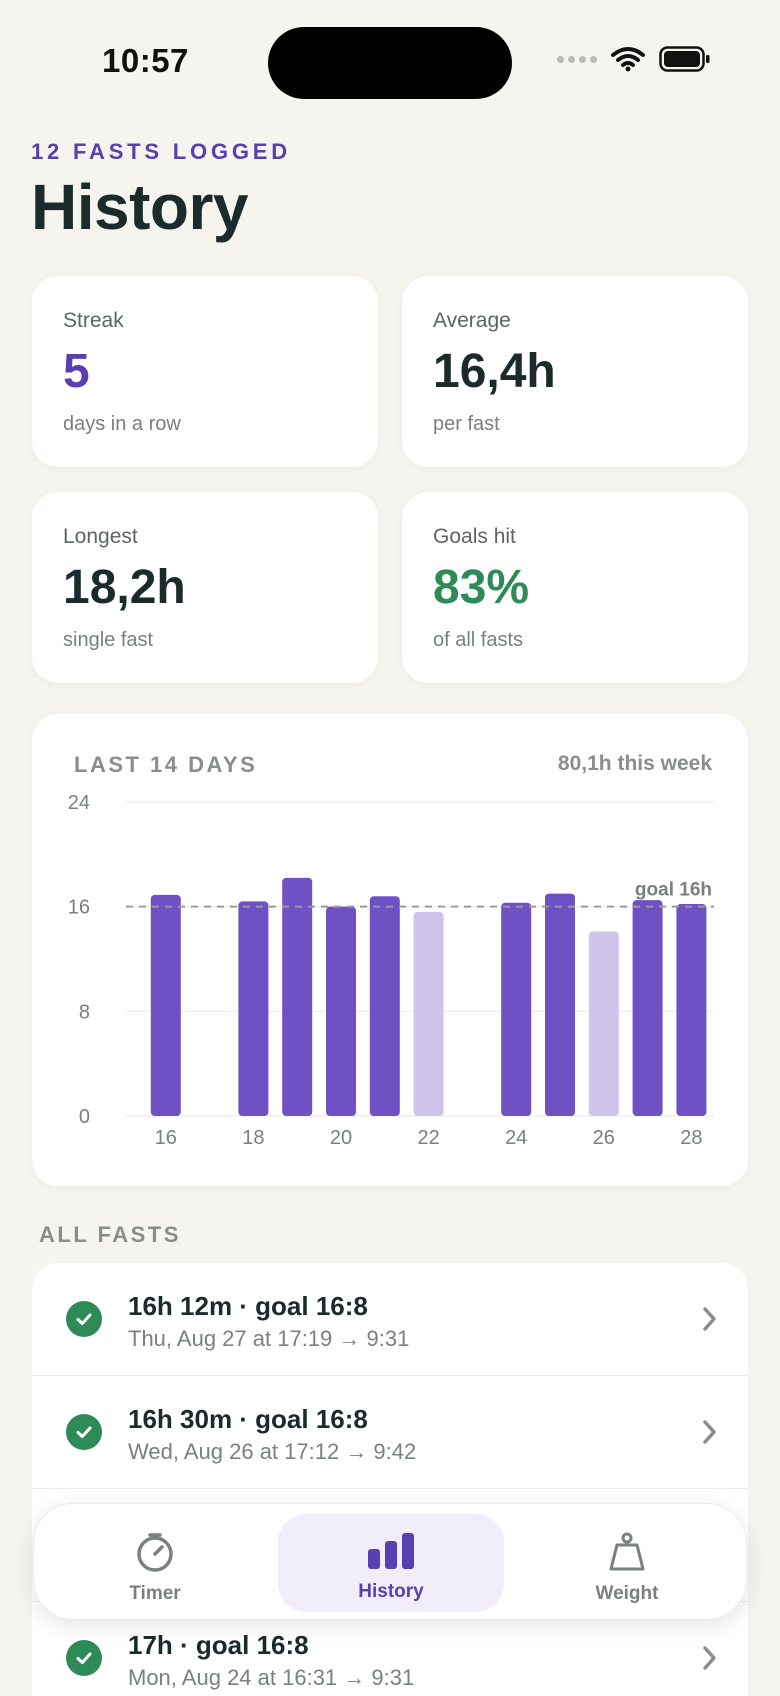 This screenshot has width=780, height=1696. What do you see at coordinates (166, 764) in the screenshot?
I see `chart-title: LAST 14 DAYS` at bounding box center [166, 764].